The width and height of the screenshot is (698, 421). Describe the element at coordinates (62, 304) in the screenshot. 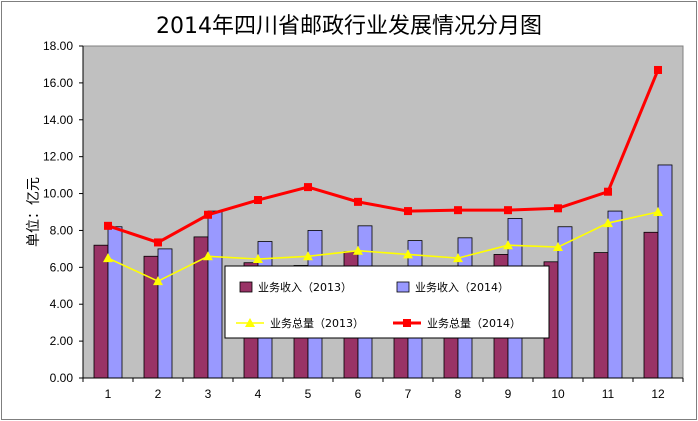

I see `y-tick-label: 4.00` at that location.